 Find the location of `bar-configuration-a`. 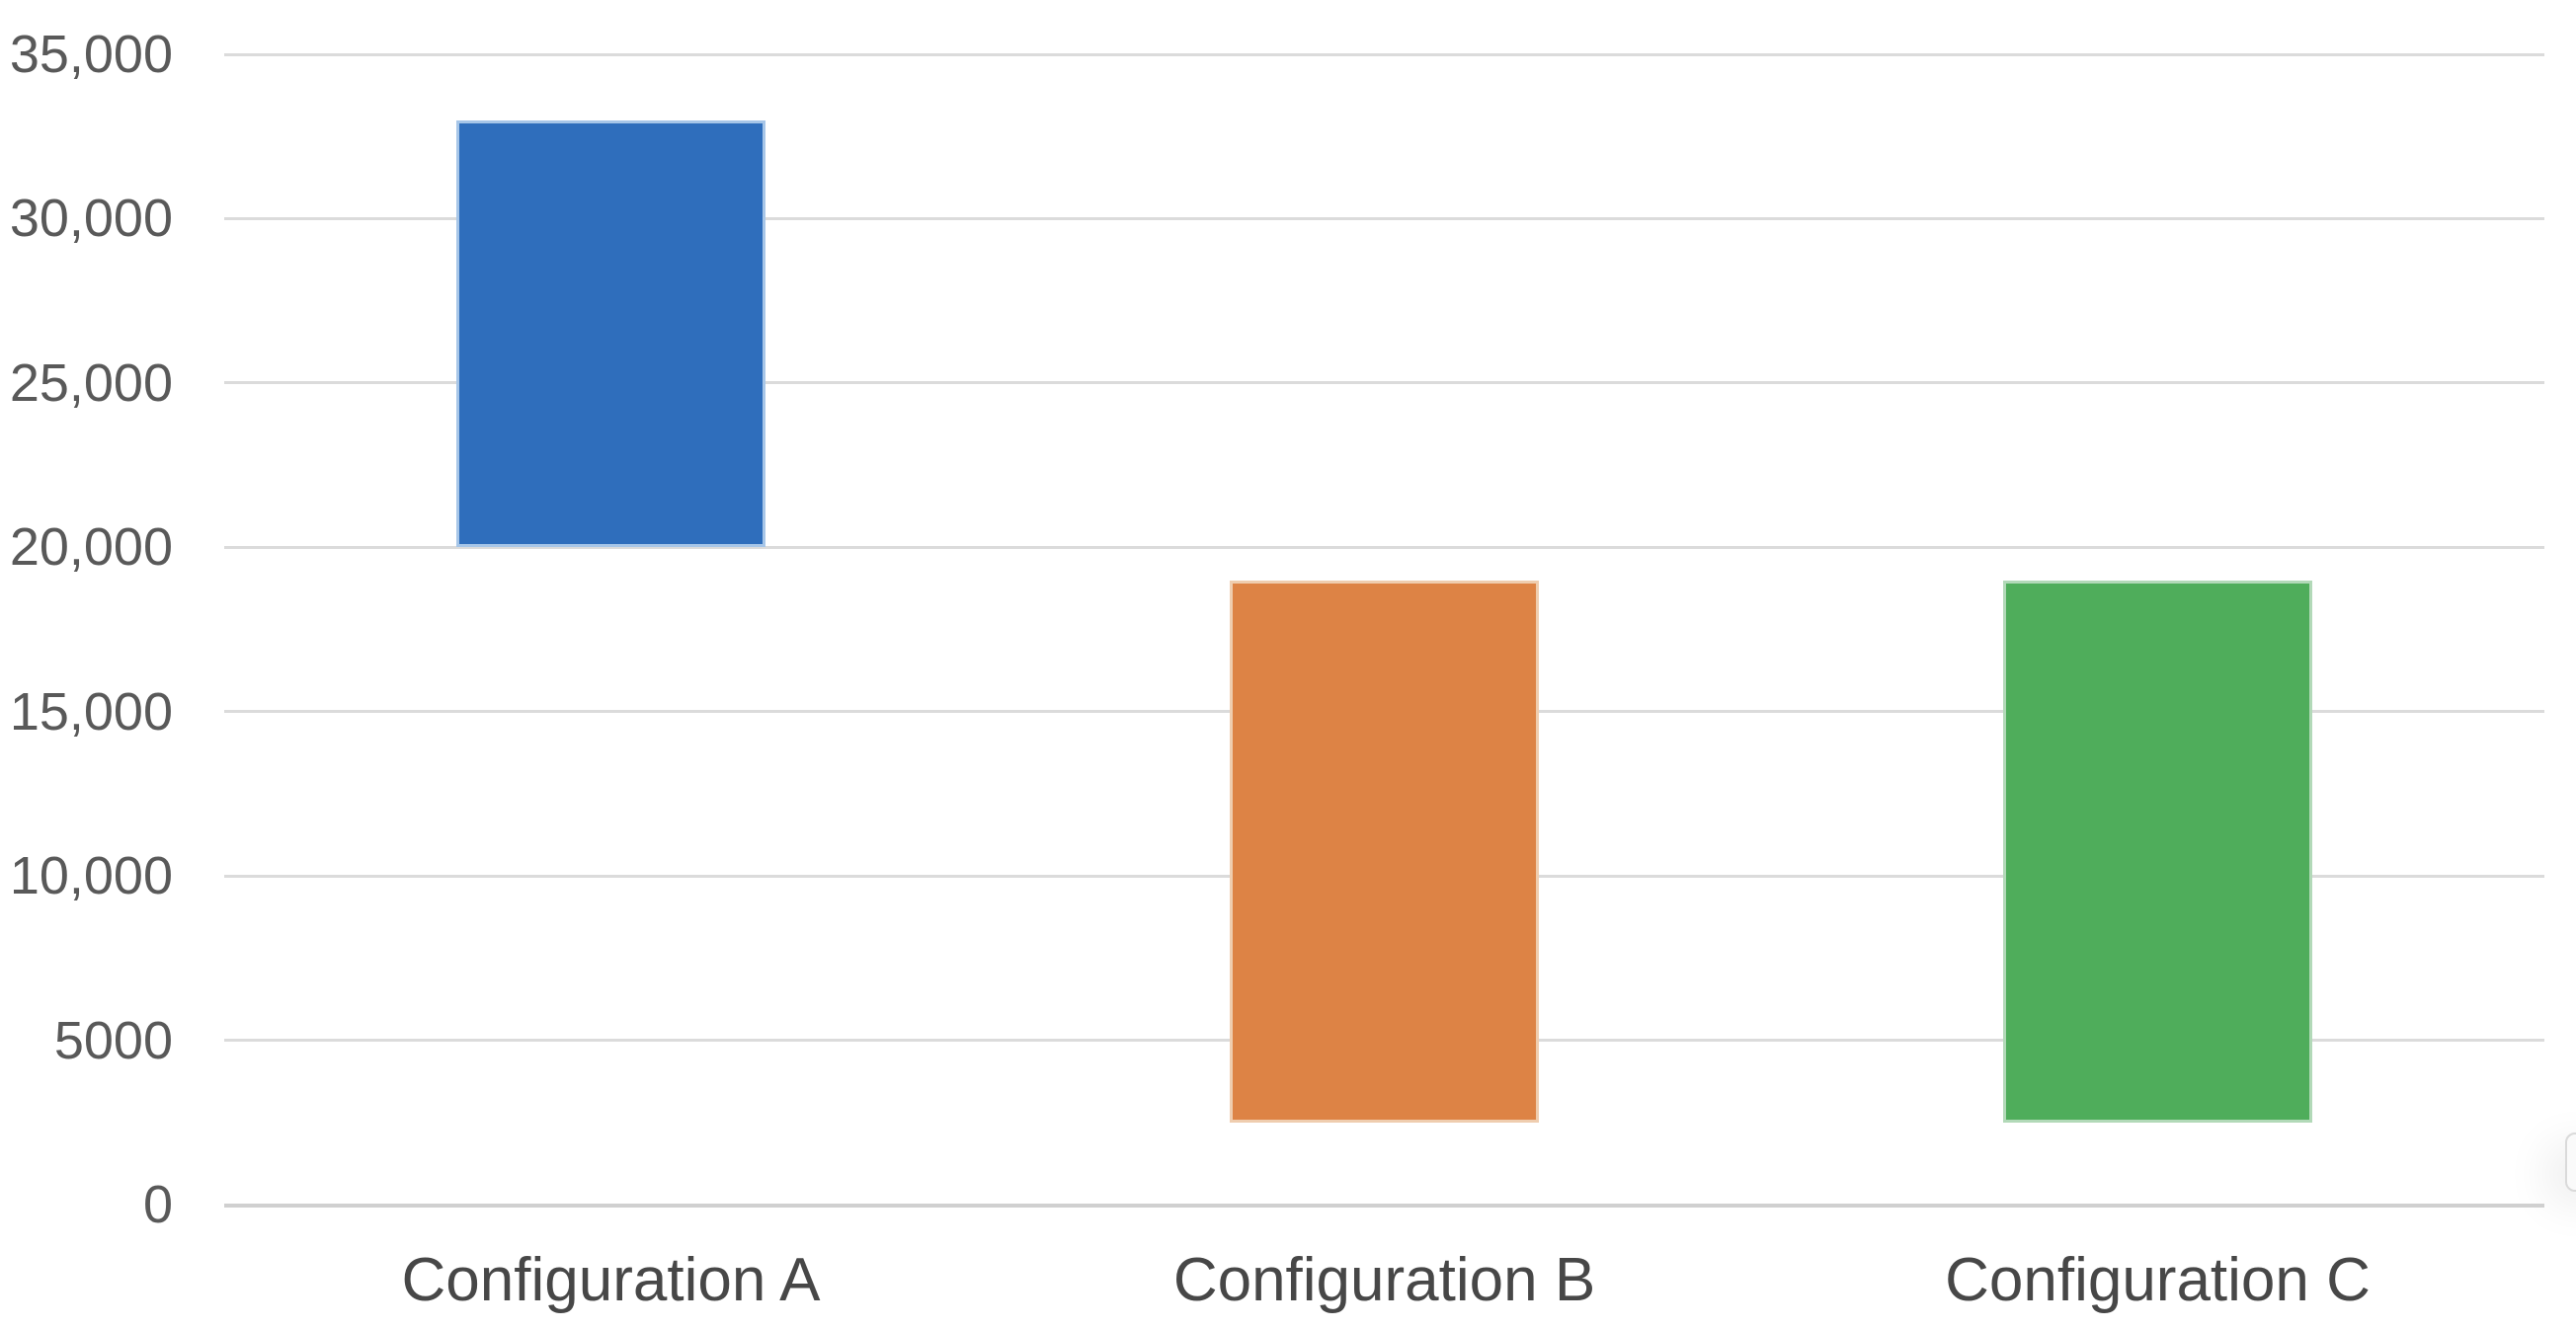

bar-configuration-a is located at coordinates (610, 334).